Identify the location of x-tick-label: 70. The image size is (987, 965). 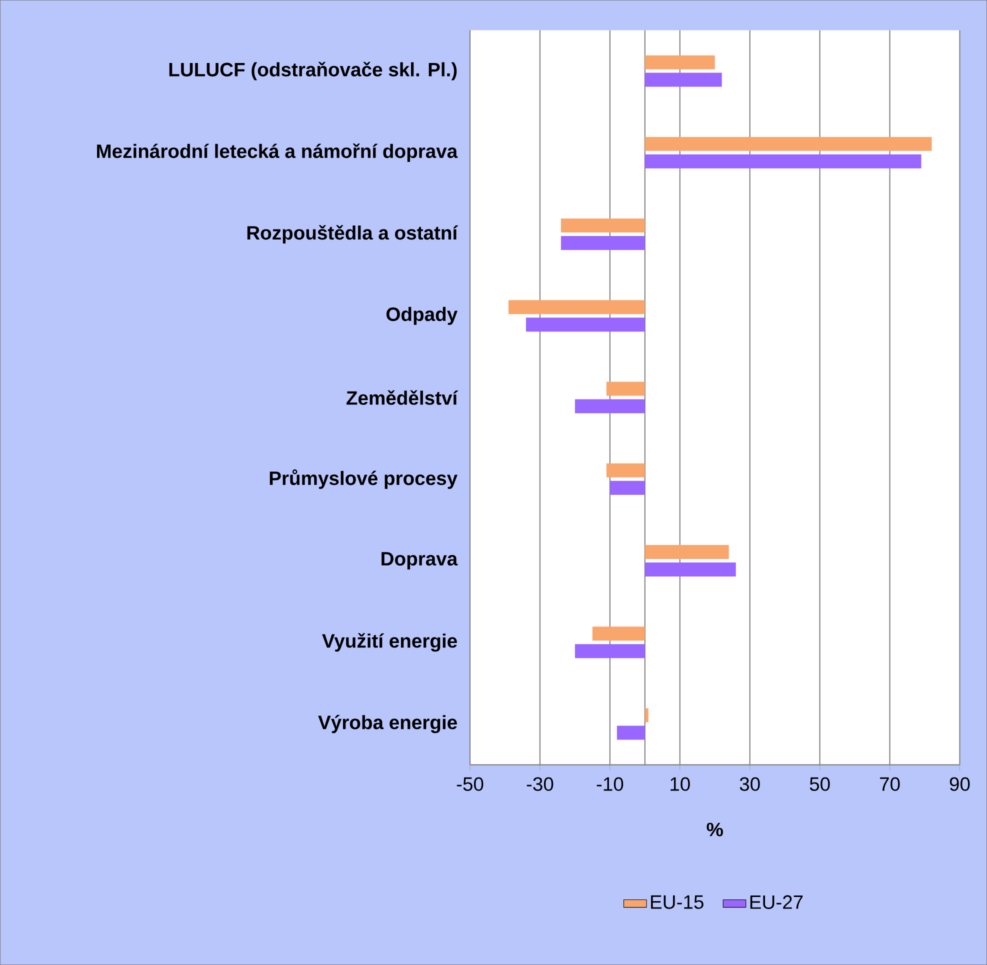
(890, 784).